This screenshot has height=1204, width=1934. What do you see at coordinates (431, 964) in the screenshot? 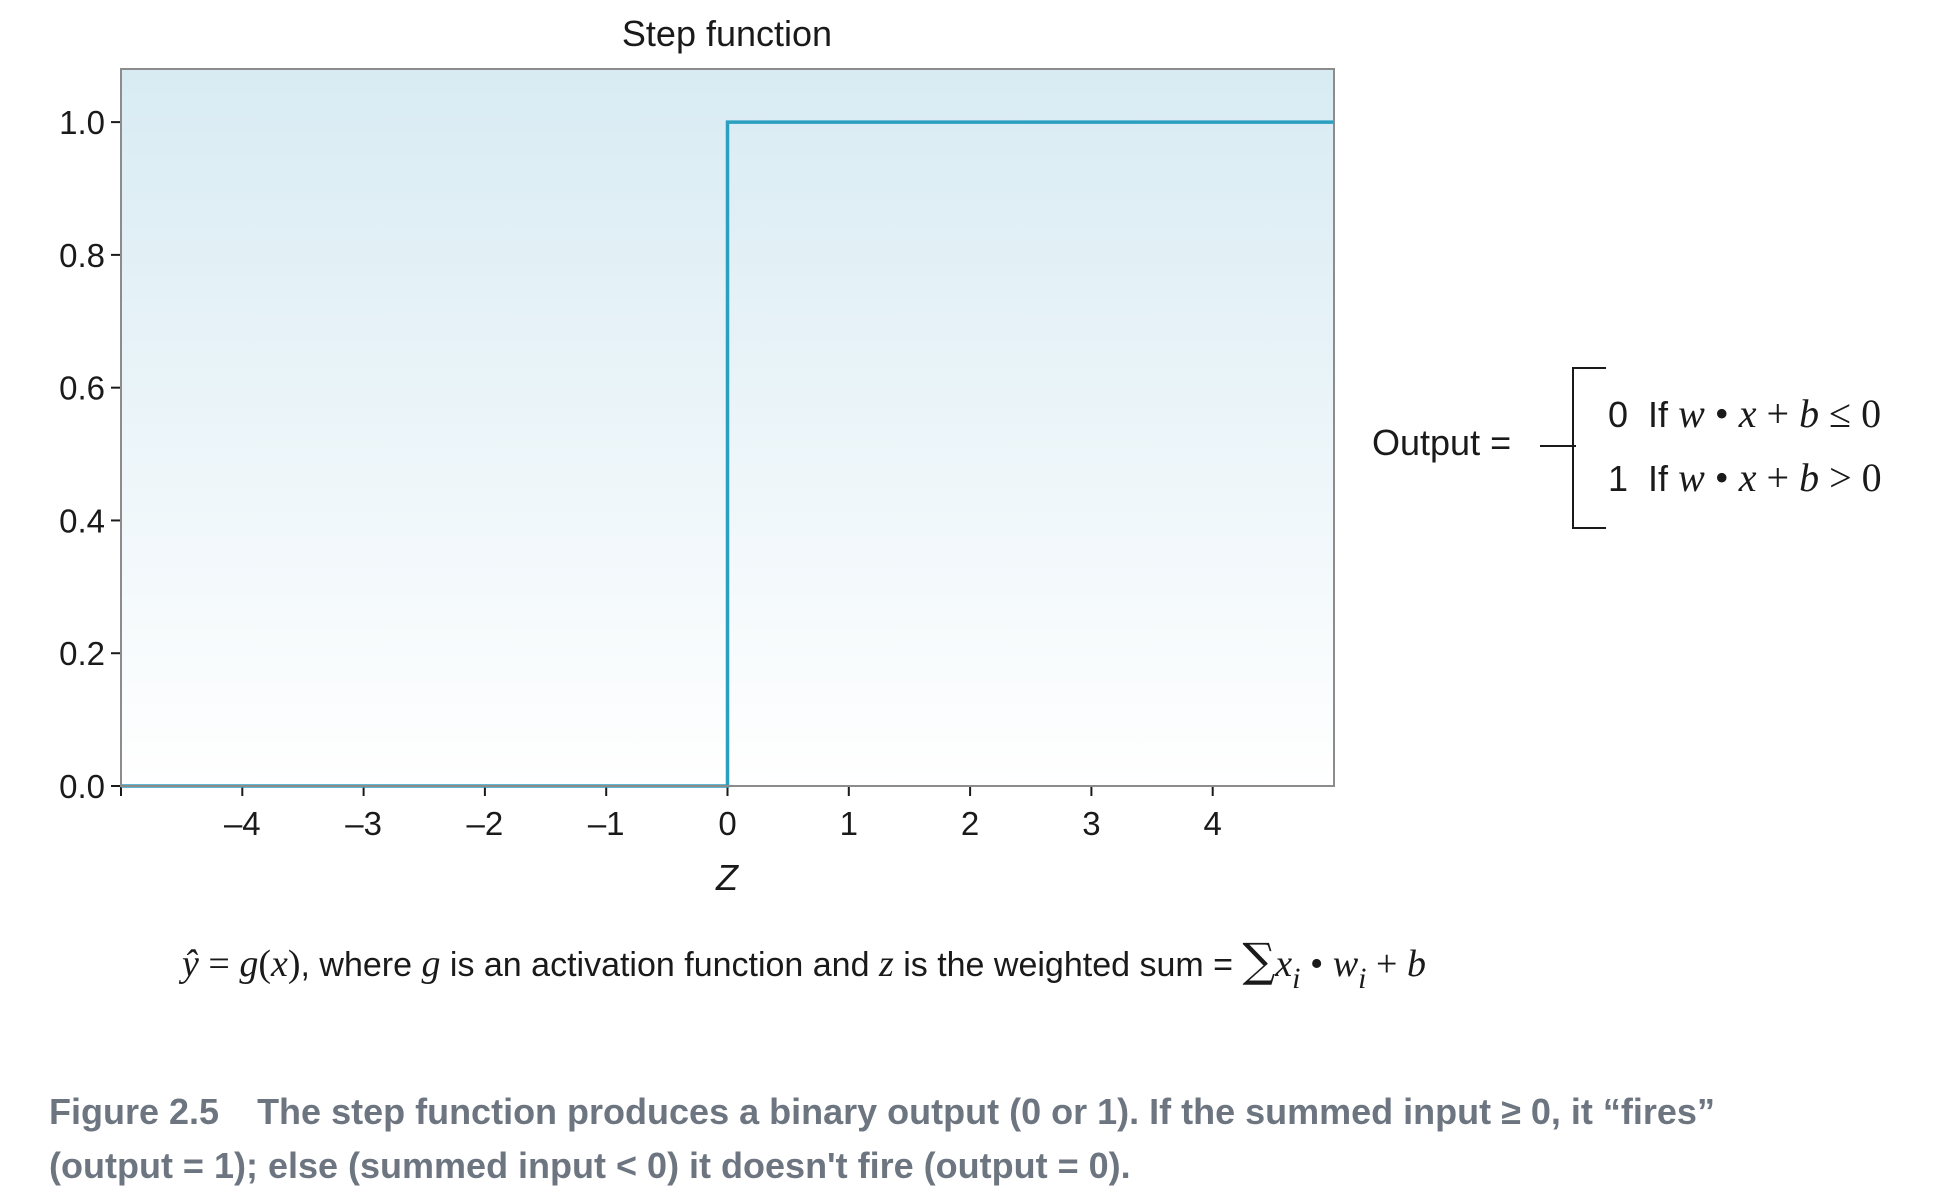
I see `eq-g-inline: g` at bounding box center [431, 964].